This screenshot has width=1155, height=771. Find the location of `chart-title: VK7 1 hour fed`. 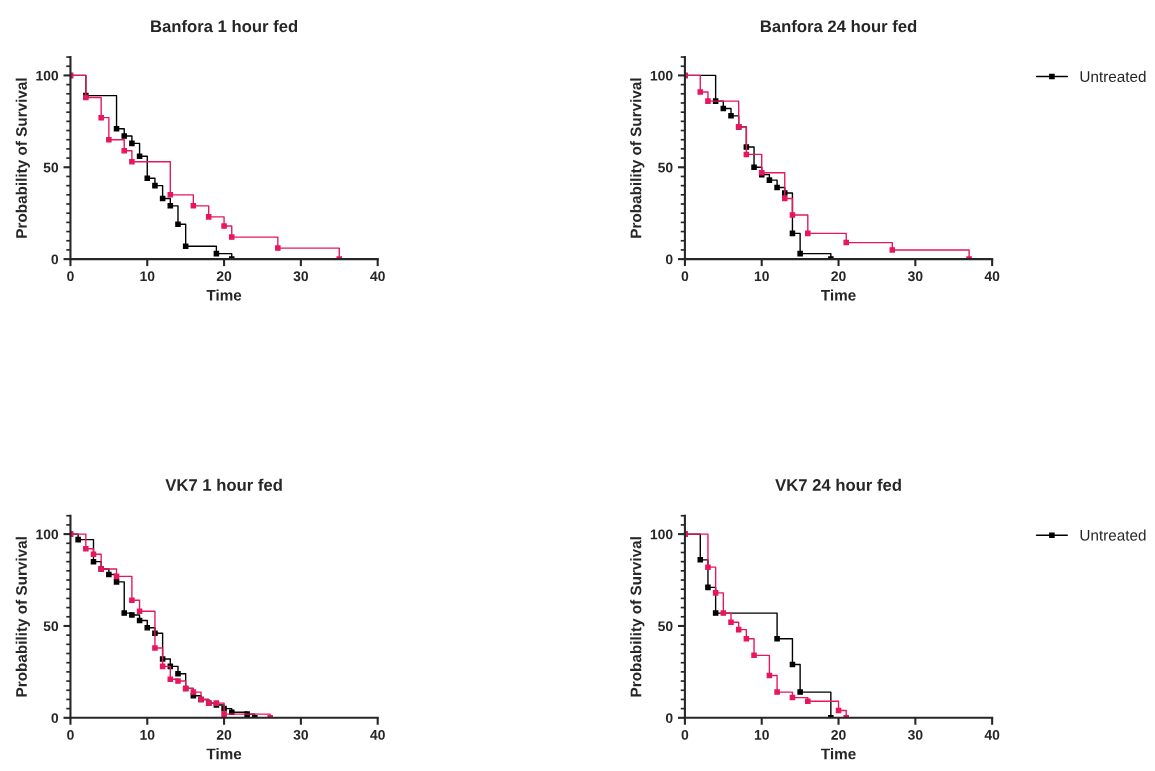

chart-title: VK7 1 hour fed is located at coordinates (223, 484).